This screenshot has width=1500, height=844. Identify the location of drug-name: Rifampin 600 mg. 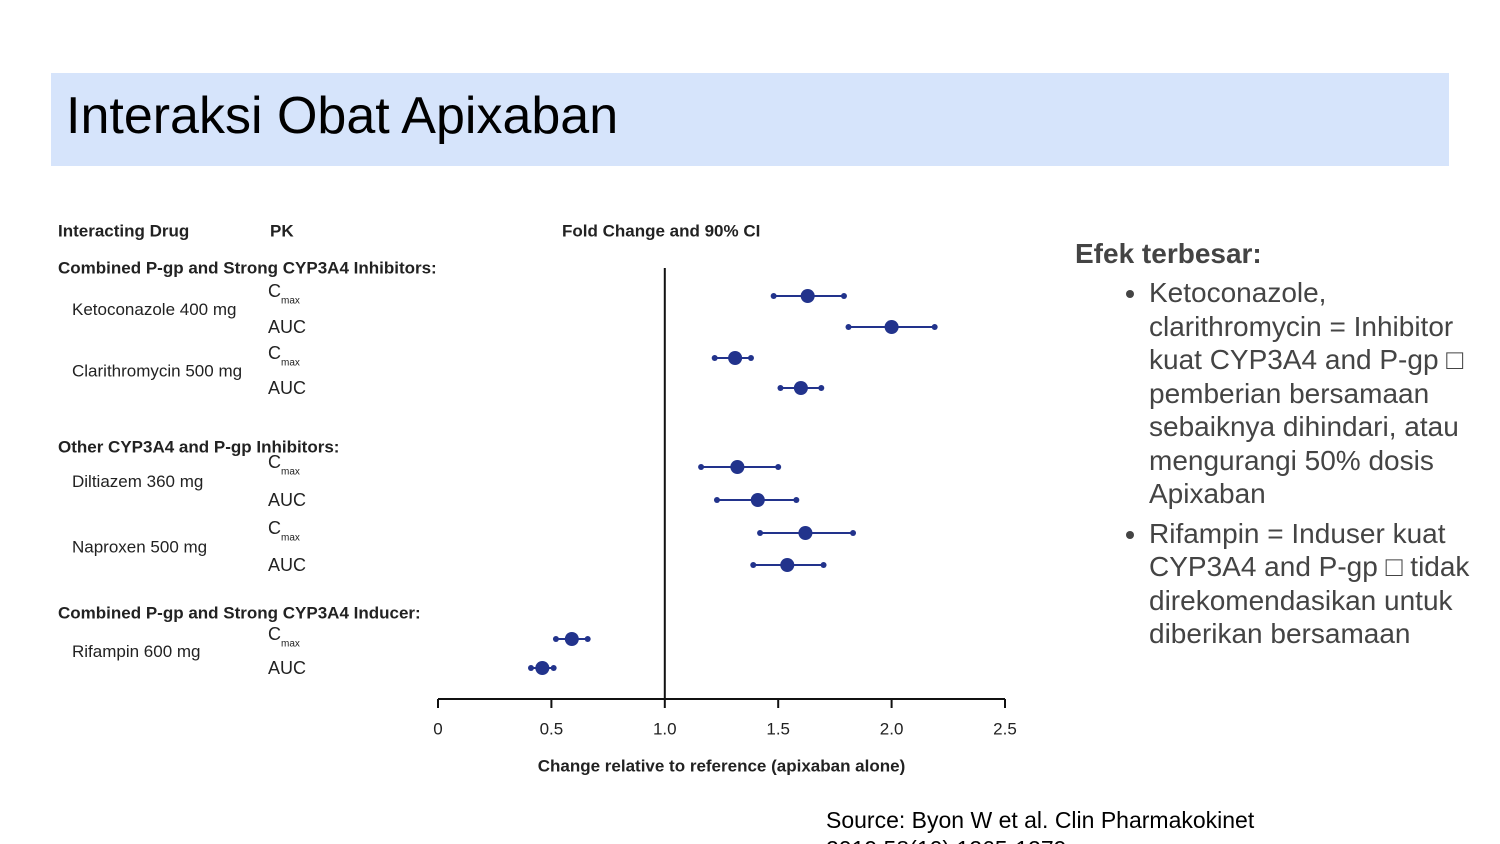
(136, 651).